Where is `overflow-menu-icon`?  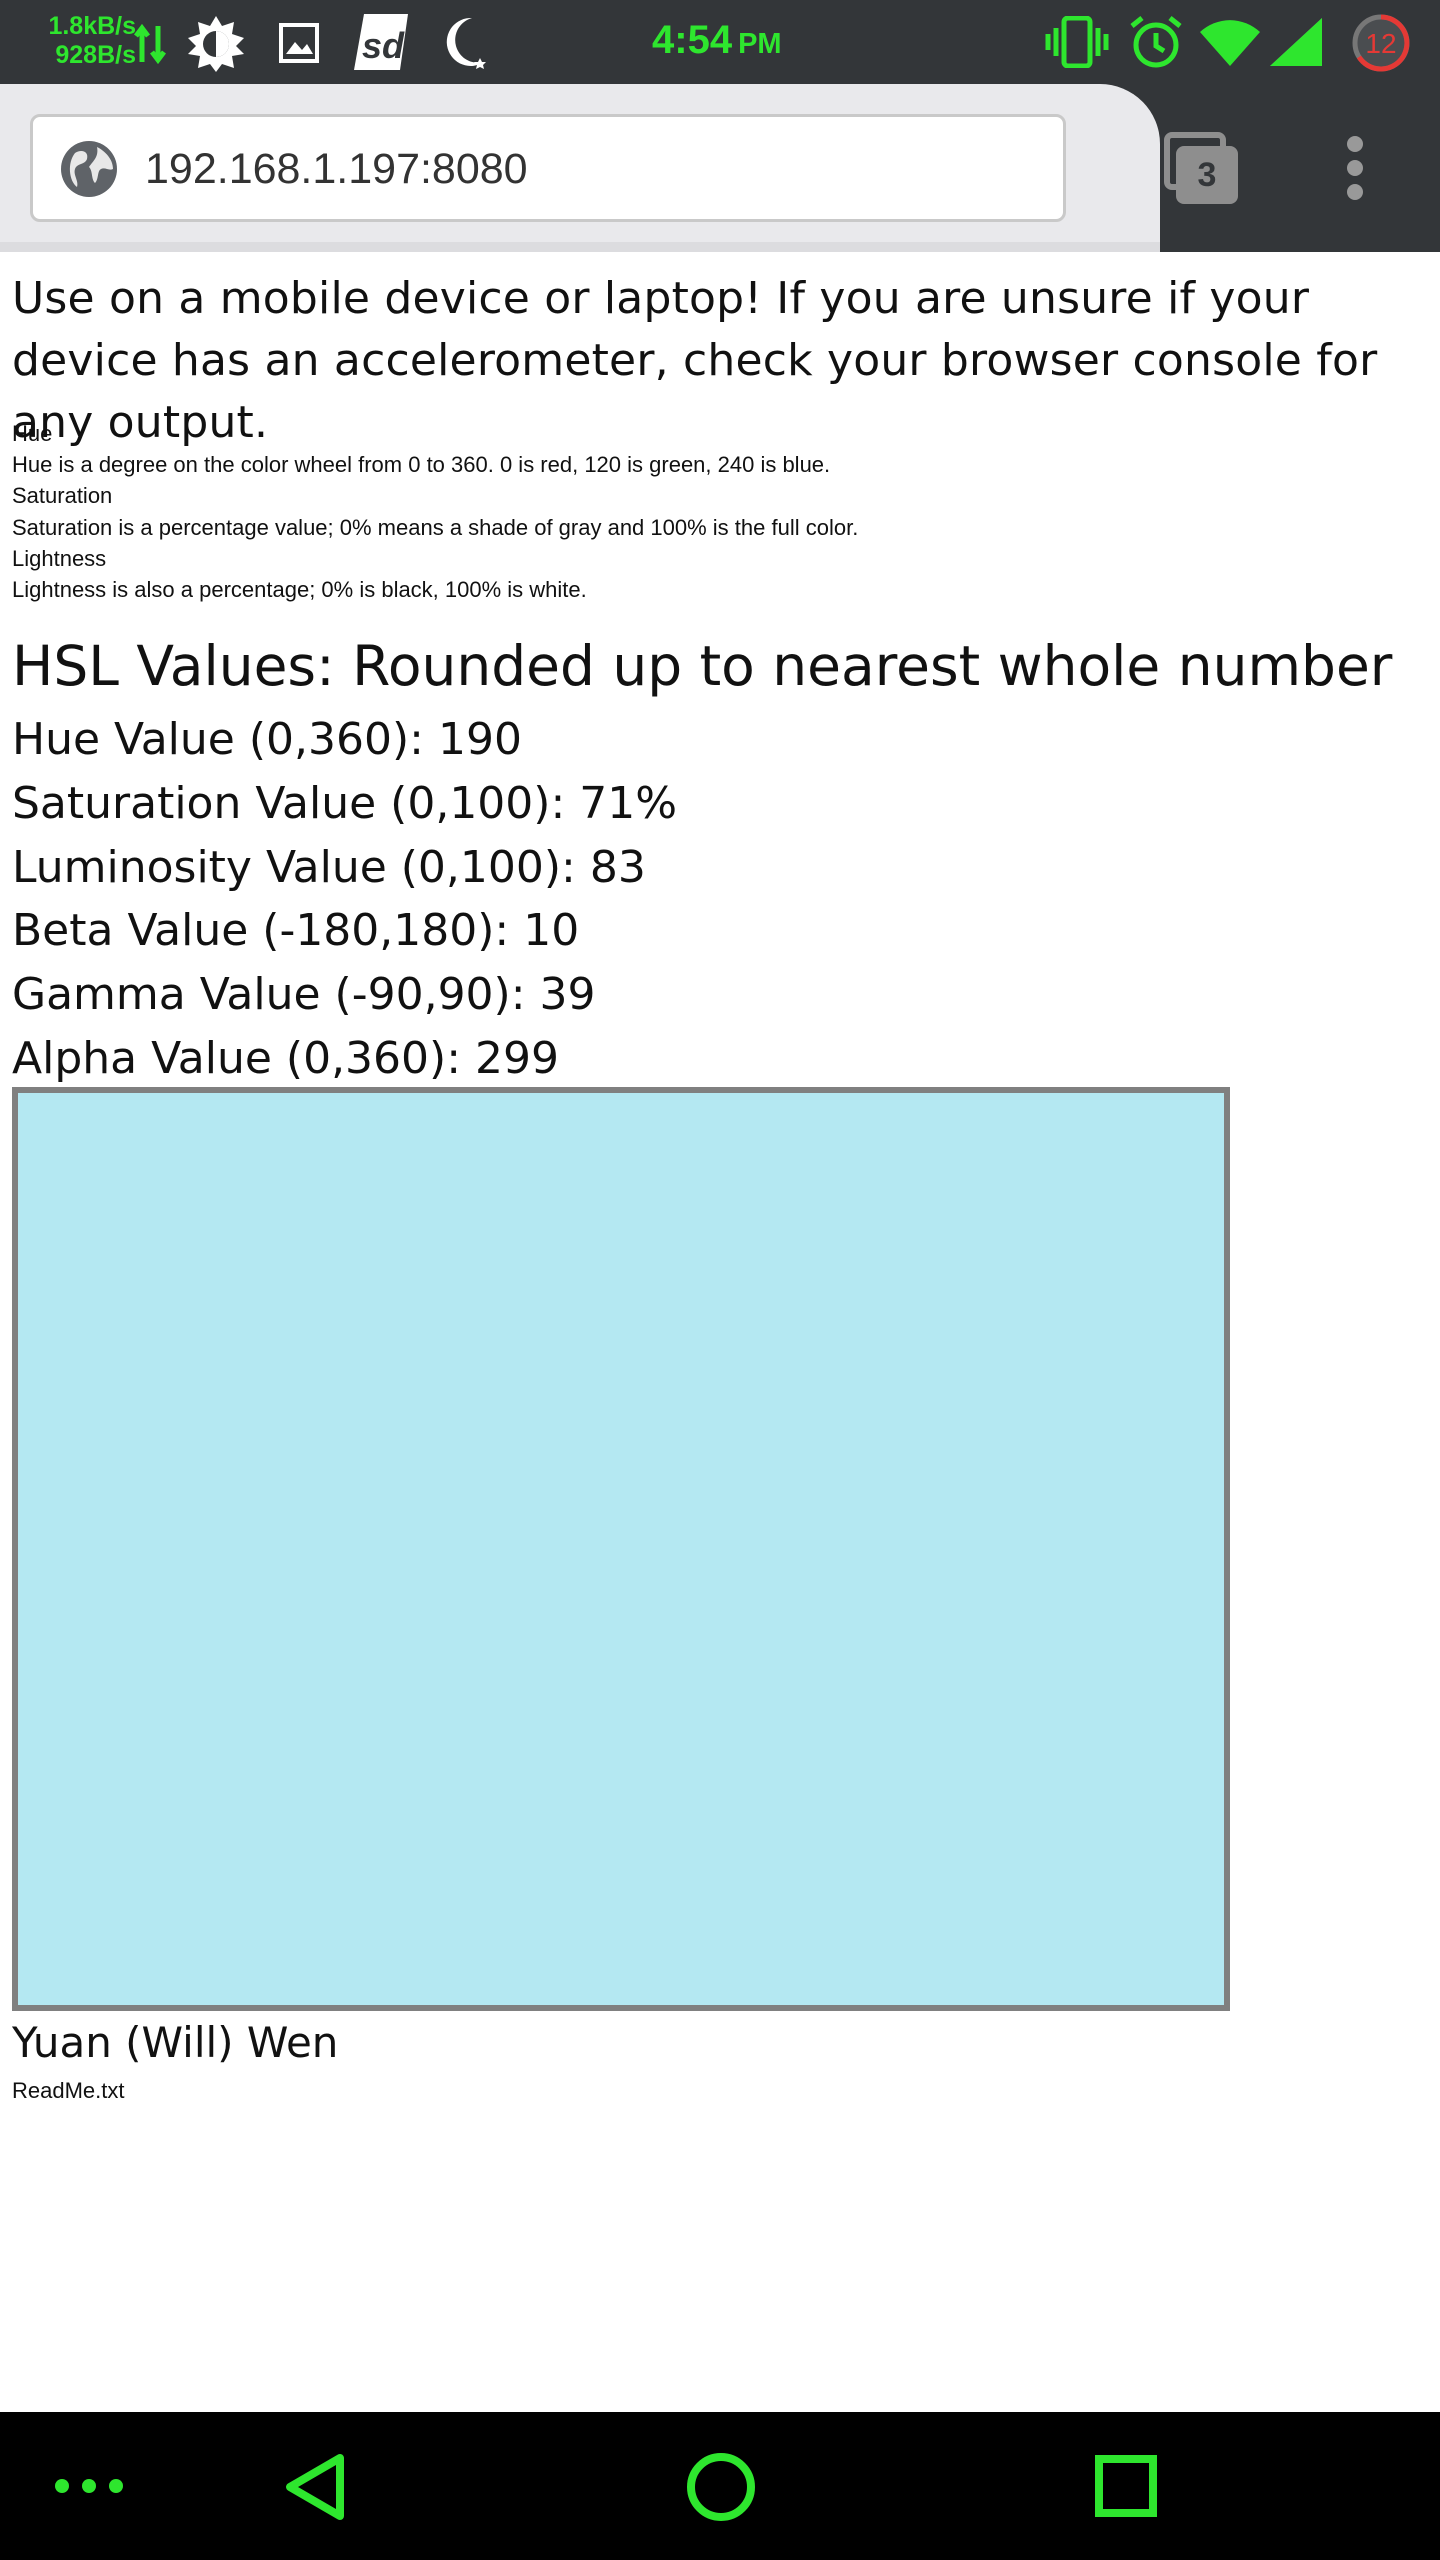 overflow-menu-icon is located at coordinates (1356, 168).